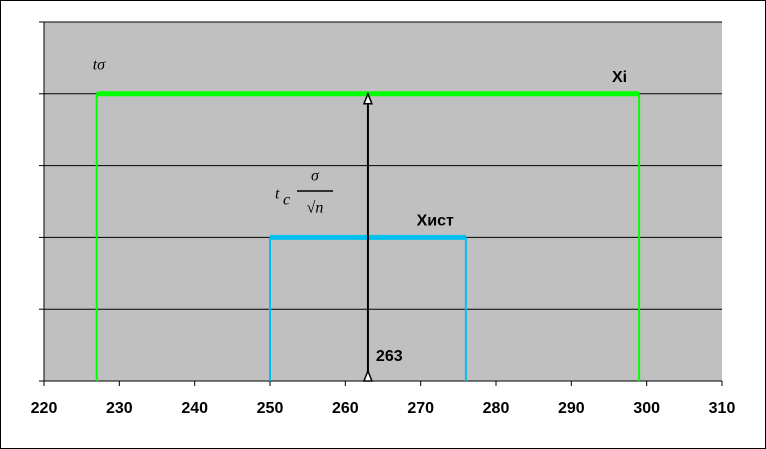 Image resolution: width=766 pixels, height=449 pixels. What do you see at coordinates (722, 408) in the screenshot?
I see `x-tick-label: 310` at bounding box center [722, 408].